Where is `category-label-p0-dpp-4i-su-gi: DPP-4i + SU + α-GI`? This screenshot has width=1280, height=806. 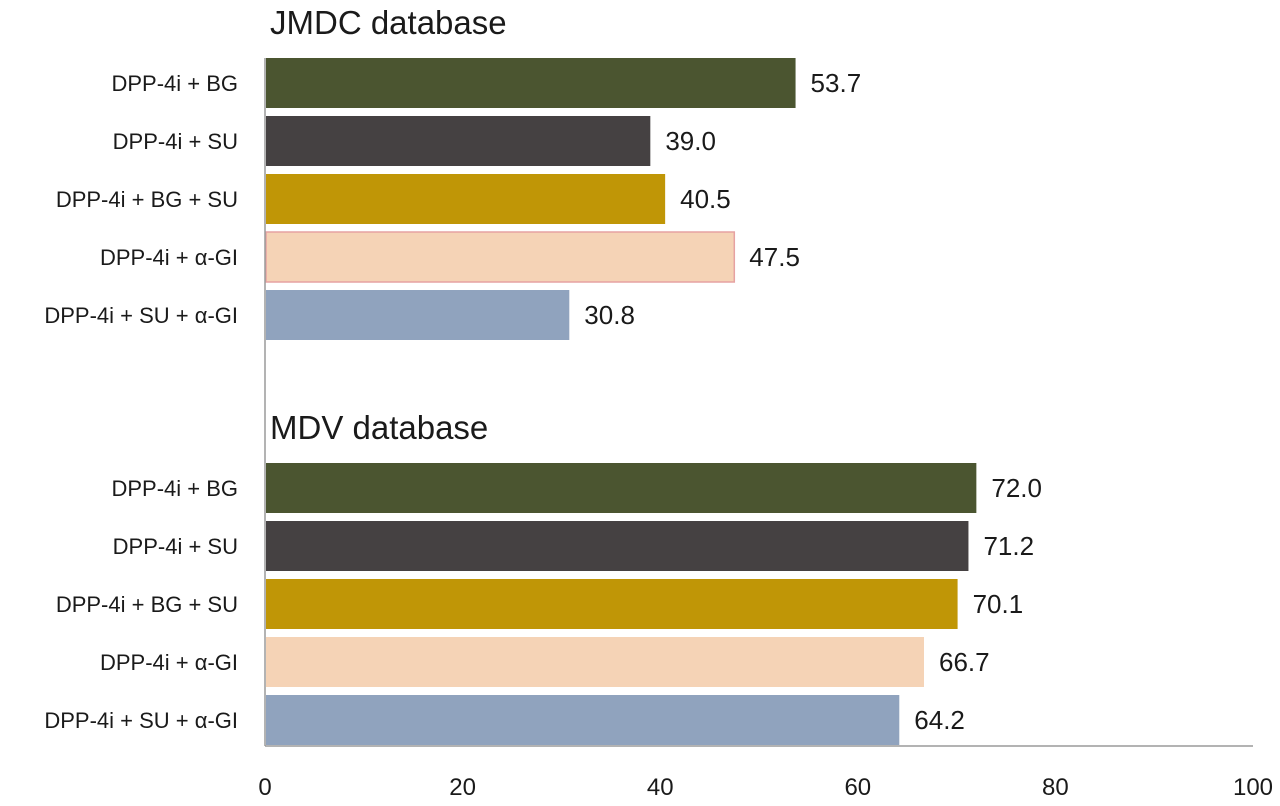
category-label-p0-dpp-4i-su-gi: DPP-4i + SU + α-GI is located at coordinates (141, 315).